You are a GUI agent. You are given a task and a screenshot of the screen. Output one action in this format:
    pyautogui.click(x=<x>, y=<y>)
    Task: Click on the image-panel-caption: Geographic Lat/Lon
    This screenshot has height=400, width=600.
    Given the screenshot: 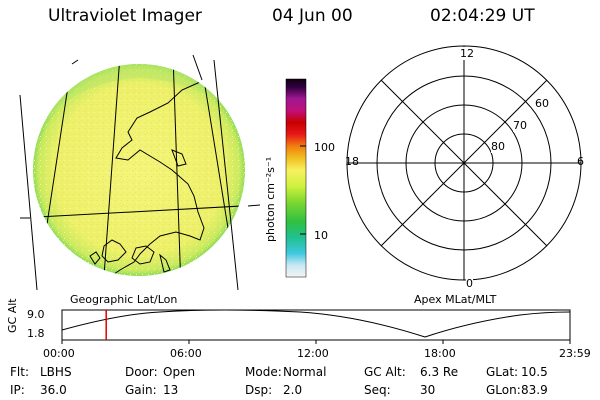 What is the action you would take?
    pyautogui.click(x=124, y=299)
    